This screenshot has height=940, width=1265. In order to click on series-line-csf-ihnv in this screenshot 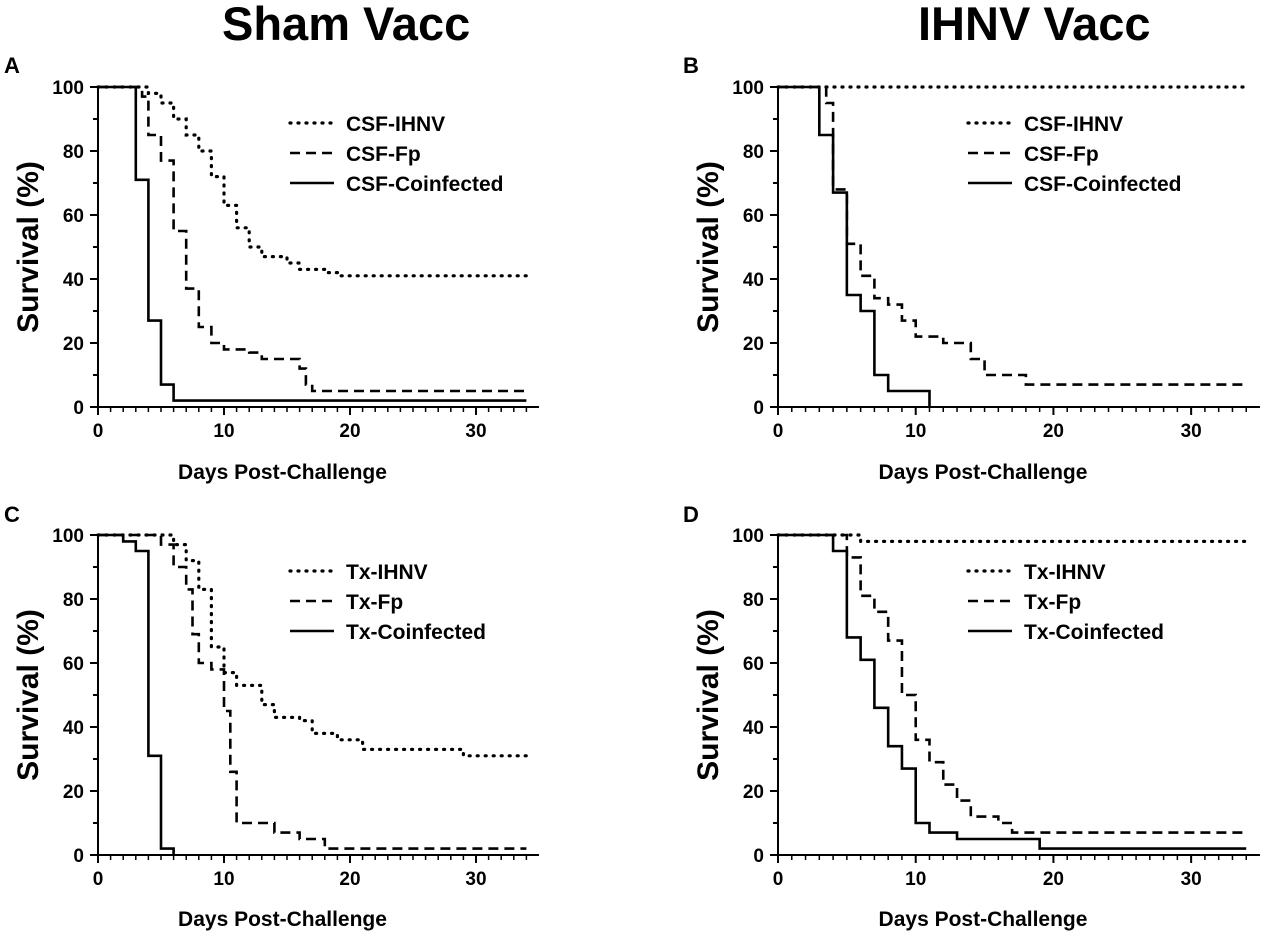, I will do `click(312, 181)`.